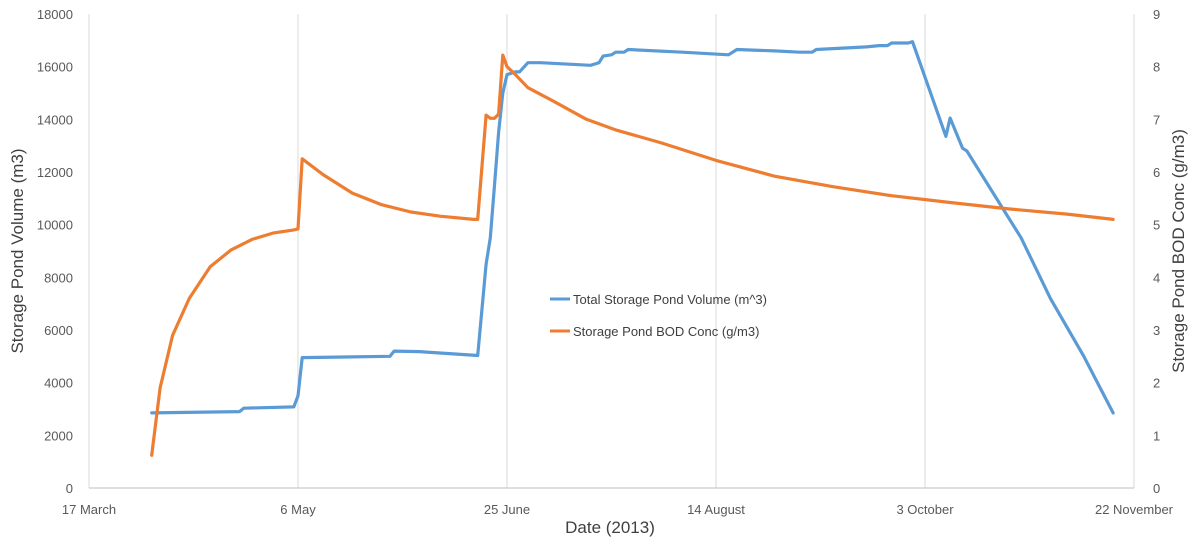 The width and height of the screenshot is (1192, 540). I want to click on y-right-tick-label: 1, so click(1156, 435).